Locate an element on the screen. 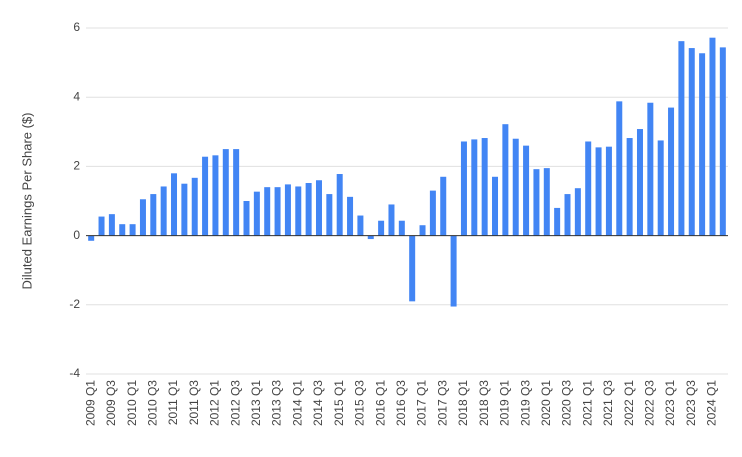  x-tick-label: 2009 Q1 is located at coordinates (90, 403).